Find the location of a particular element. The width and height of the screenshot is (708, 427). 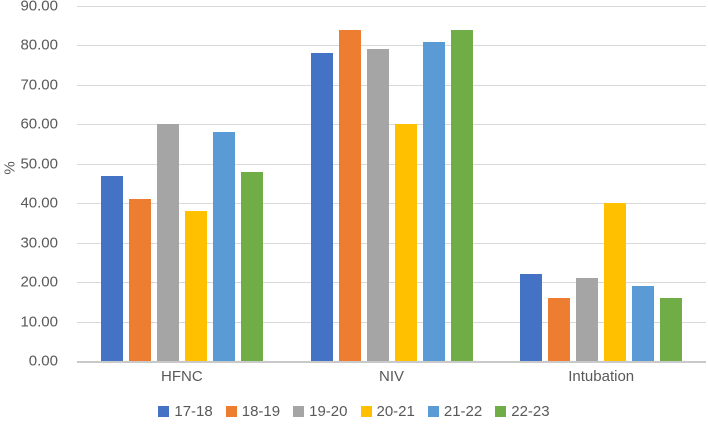

bar-20-21-intubation is located at coordinates (615, 282).